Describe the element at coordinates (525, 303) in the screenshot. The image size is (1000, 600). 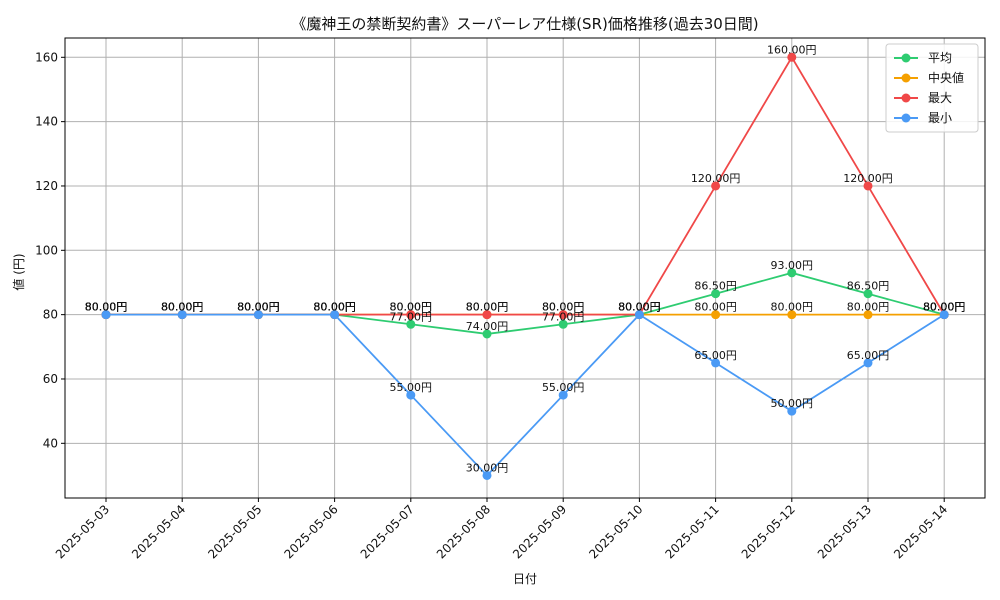
I see `series-line` at that location.